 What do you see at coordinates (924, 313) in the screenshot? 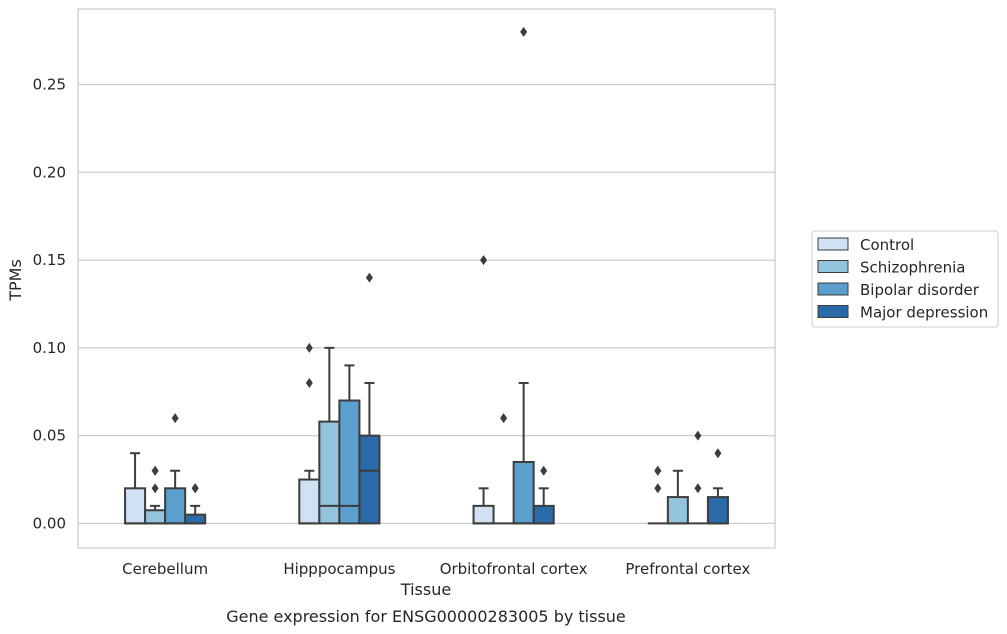
I see `legend-label: Major depression` at bounding box center [924, 313].